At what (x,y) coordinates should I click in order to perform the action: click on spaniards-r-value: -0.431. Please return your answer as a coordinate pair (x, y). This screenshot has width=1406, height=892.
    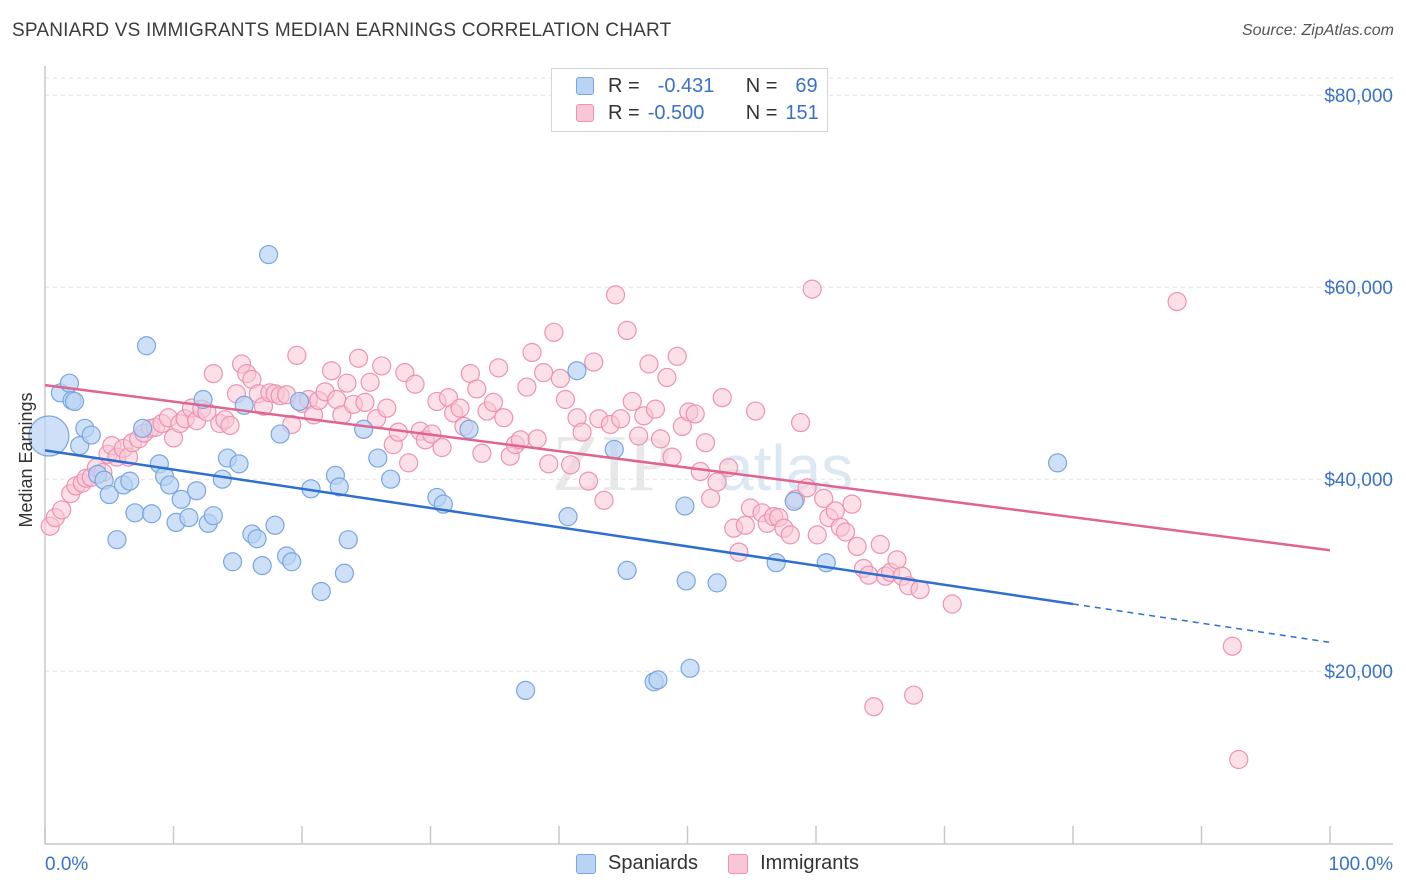
    Looking at the image, I should click on (686, 85).